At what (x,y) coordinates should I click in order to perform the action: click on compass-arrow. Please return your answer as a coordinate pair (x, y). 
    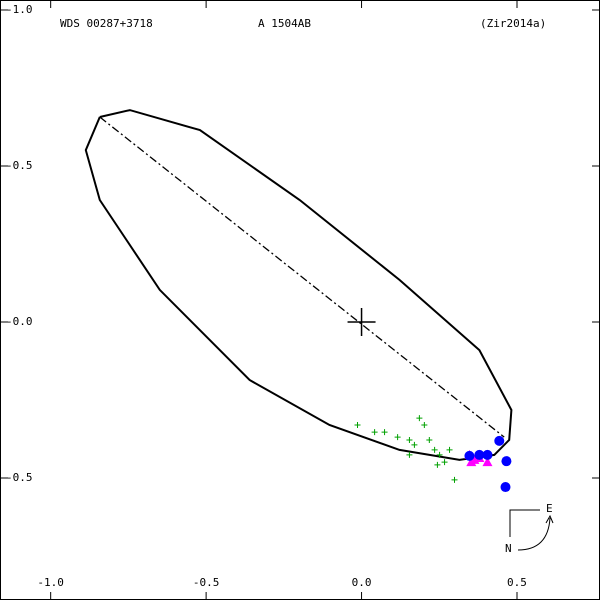
    Looking at the image, I should click on (534, 534).